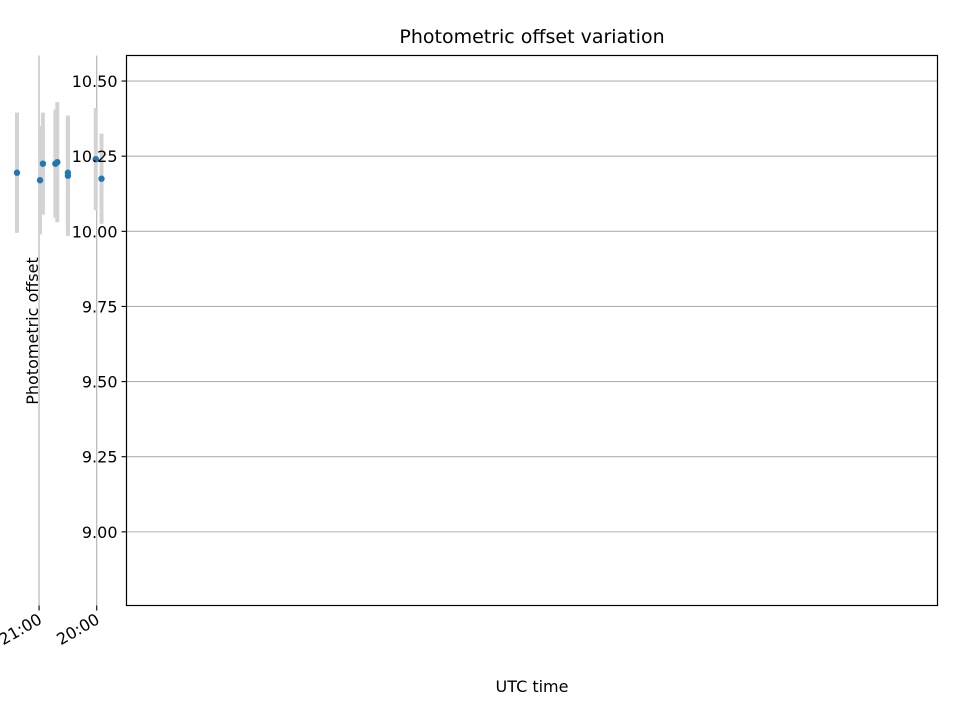 Image resolution: width=960 pixels, height=720 pixels. I want to click on y-axis-label: Photometric offset, so click(32, 331).